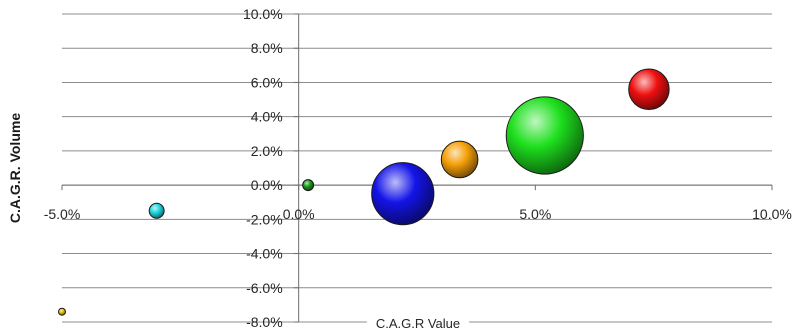 The image size is (795, 330). I want to click on x-axis-title-group: C.A.G.R Value, so click(418, 322).